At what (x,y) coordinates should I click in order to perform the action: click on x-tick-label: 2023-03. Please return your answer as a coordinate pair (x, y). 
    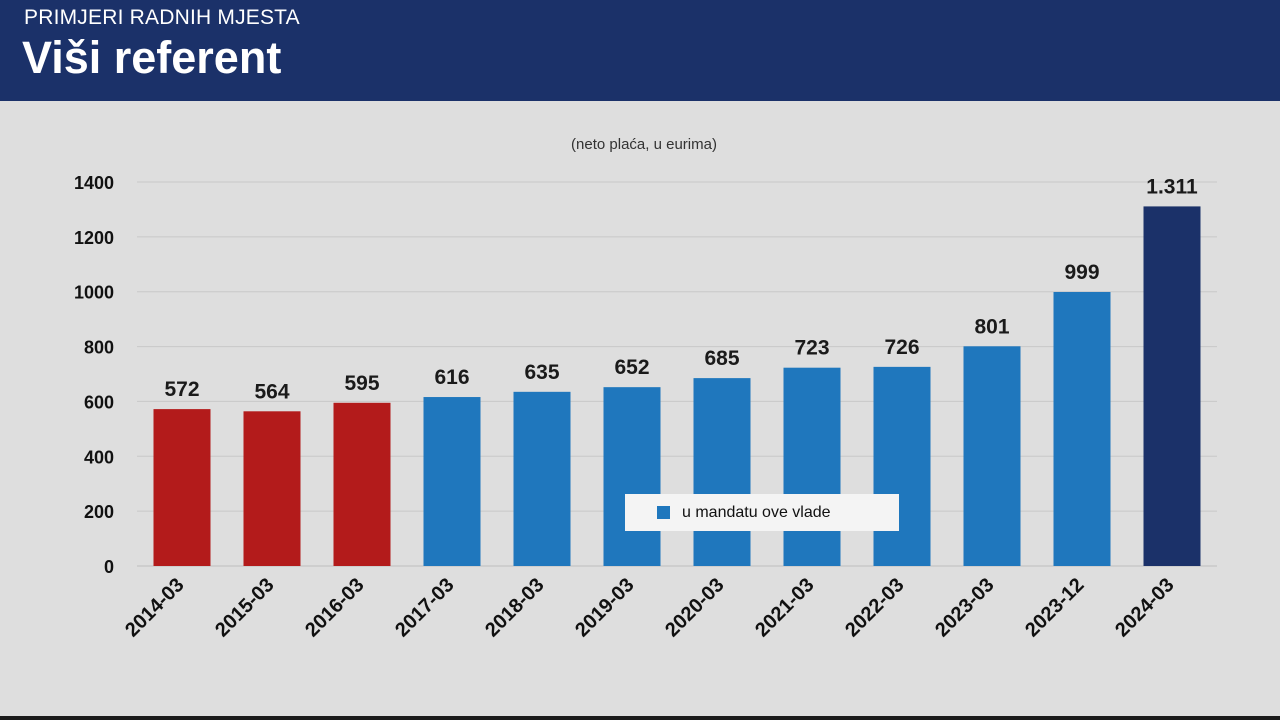
    Looking at the image, I should click on (964, 607).